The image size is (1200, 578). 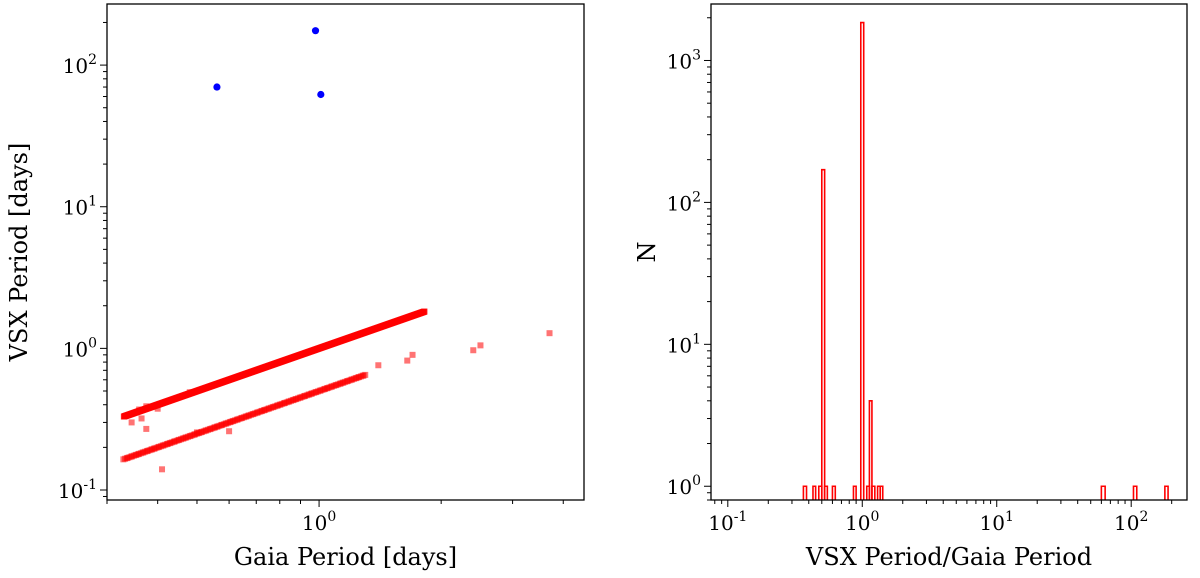 I want to click on scatter-y-axis-label: VSX Period [days], so click(x=19, y=253).